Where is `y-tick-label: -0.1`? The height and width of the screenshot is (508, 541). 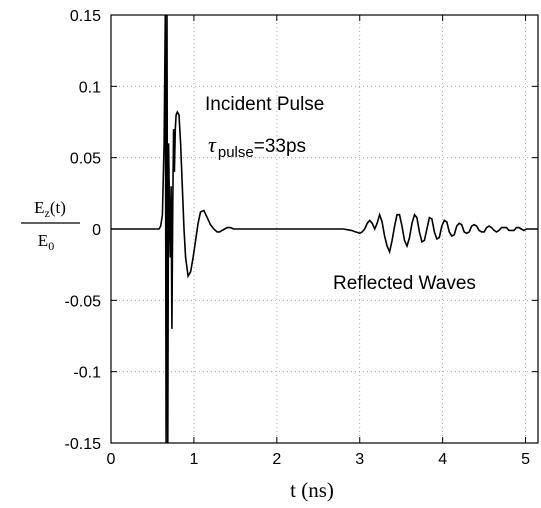 y-tick-label: -0.1 is located at coordinates (87, 373).